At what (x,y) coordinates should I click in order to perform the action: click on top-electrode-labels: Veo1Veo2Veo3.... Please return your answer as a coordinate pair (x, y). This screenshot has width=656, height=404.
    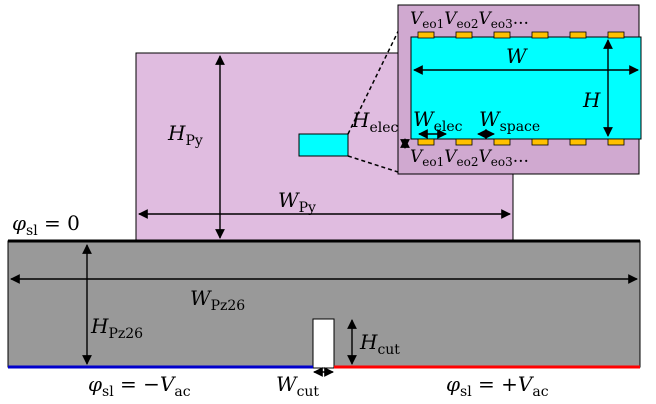
    Looking at the image, I should click on (469, 20).